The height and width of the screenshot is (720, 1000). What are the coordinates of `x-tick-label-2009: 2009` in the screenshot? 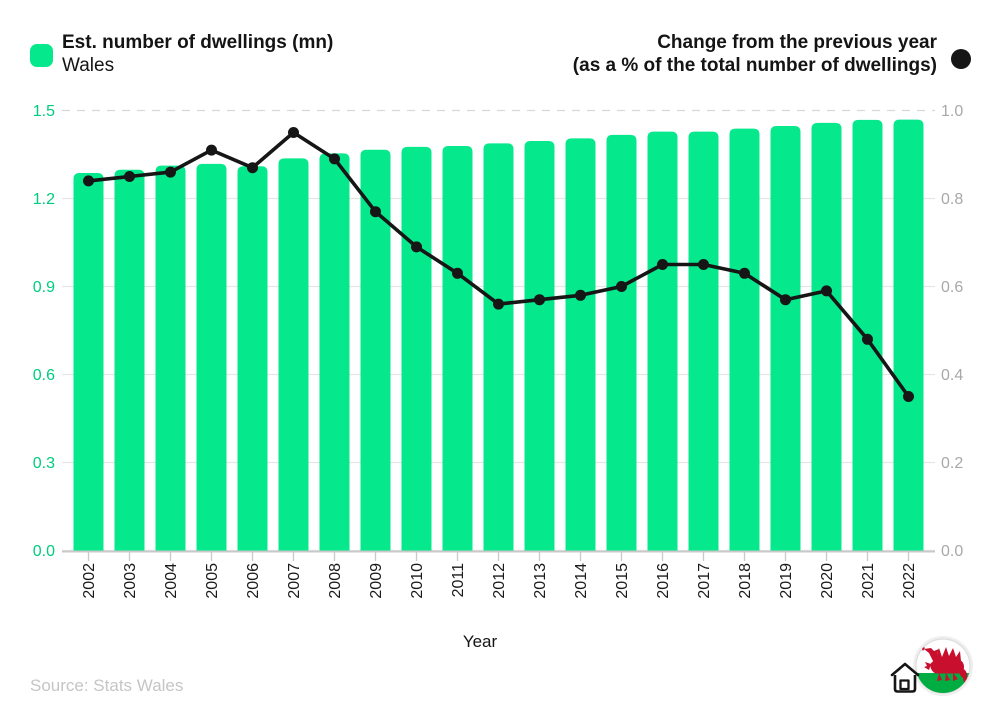 It's located at (376, 581).